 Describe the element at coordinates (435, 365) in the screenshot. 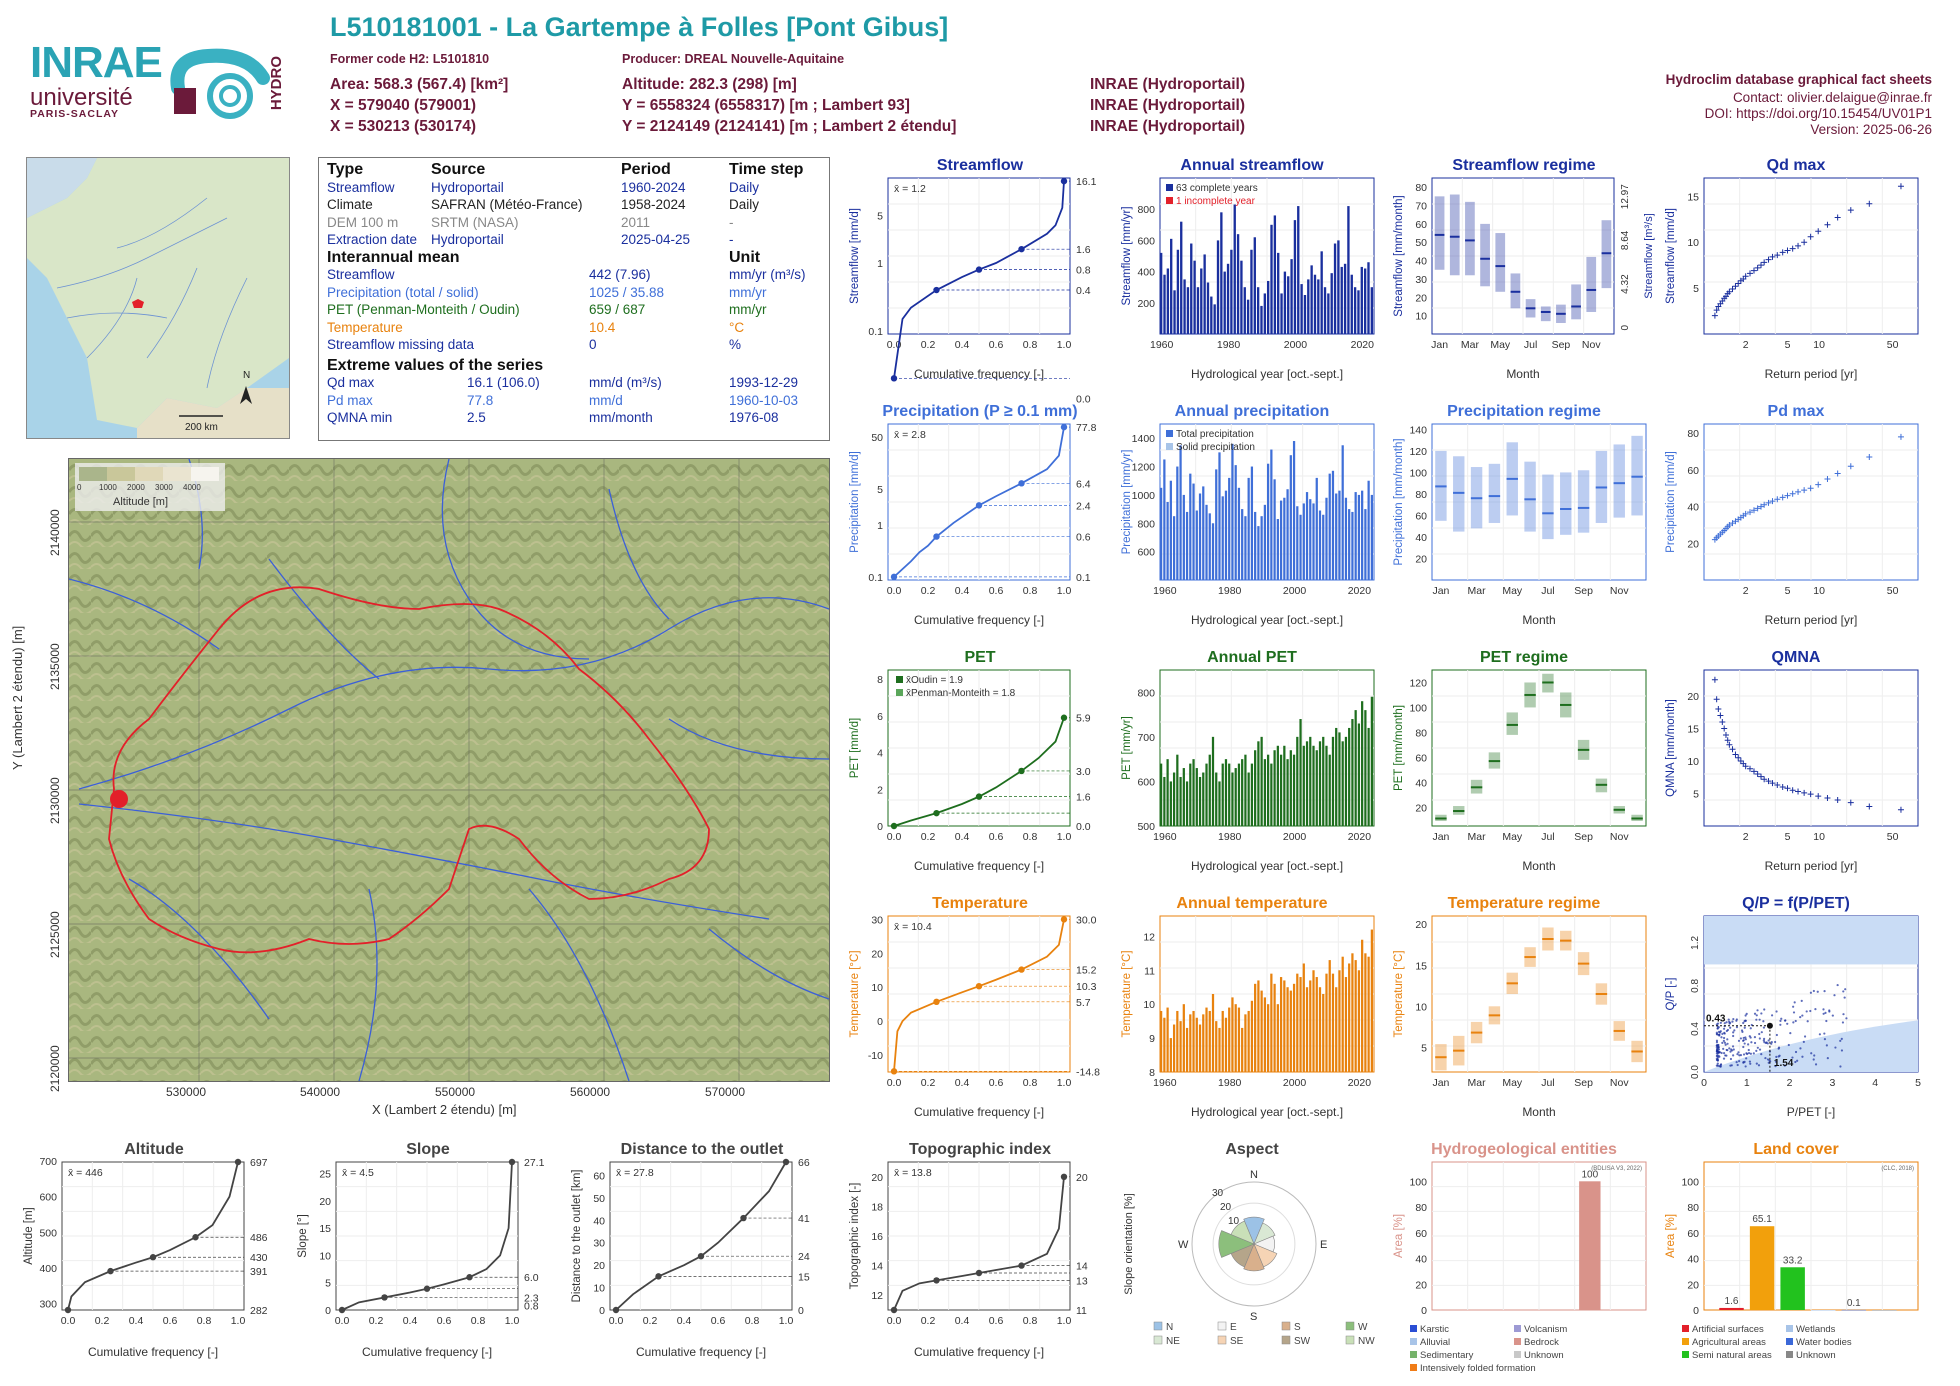

I see `extreme-title: Extreme values of the series` at that location.